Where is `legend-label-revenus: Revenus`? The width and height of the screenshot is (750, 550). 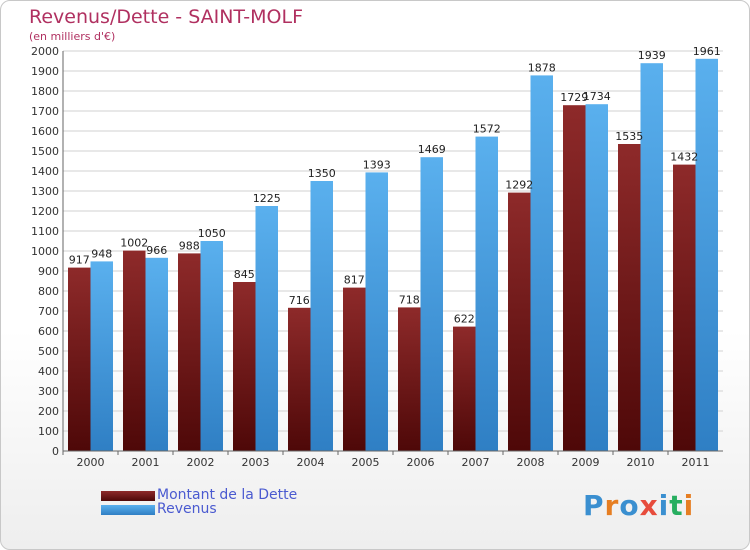
legend-label-revenus: Revenus is located at coordinates (187, 509).